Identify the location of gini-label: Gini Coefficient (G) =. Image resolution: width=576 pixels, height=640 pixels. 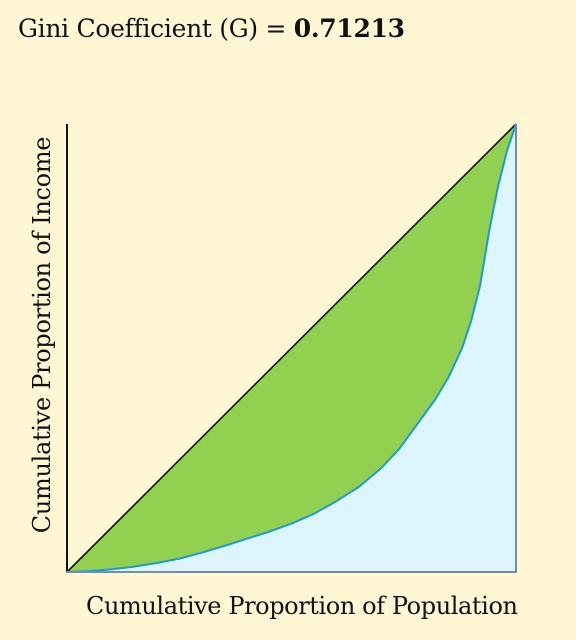
(156, 28).